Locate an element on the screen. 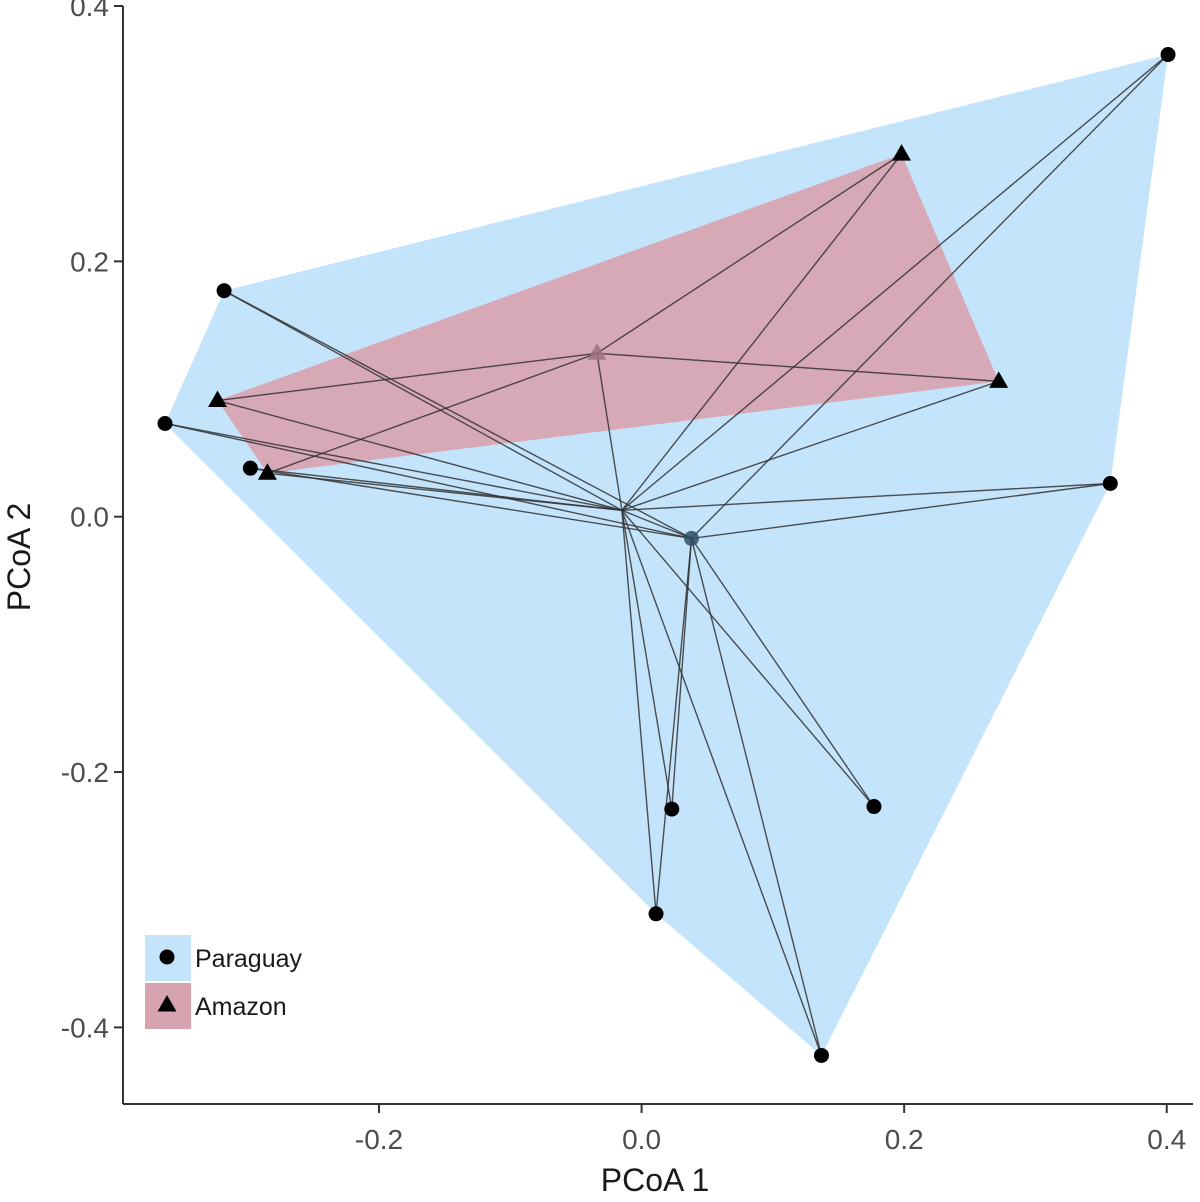  legend-marker-paraguay is located at coordinates (167, 957).